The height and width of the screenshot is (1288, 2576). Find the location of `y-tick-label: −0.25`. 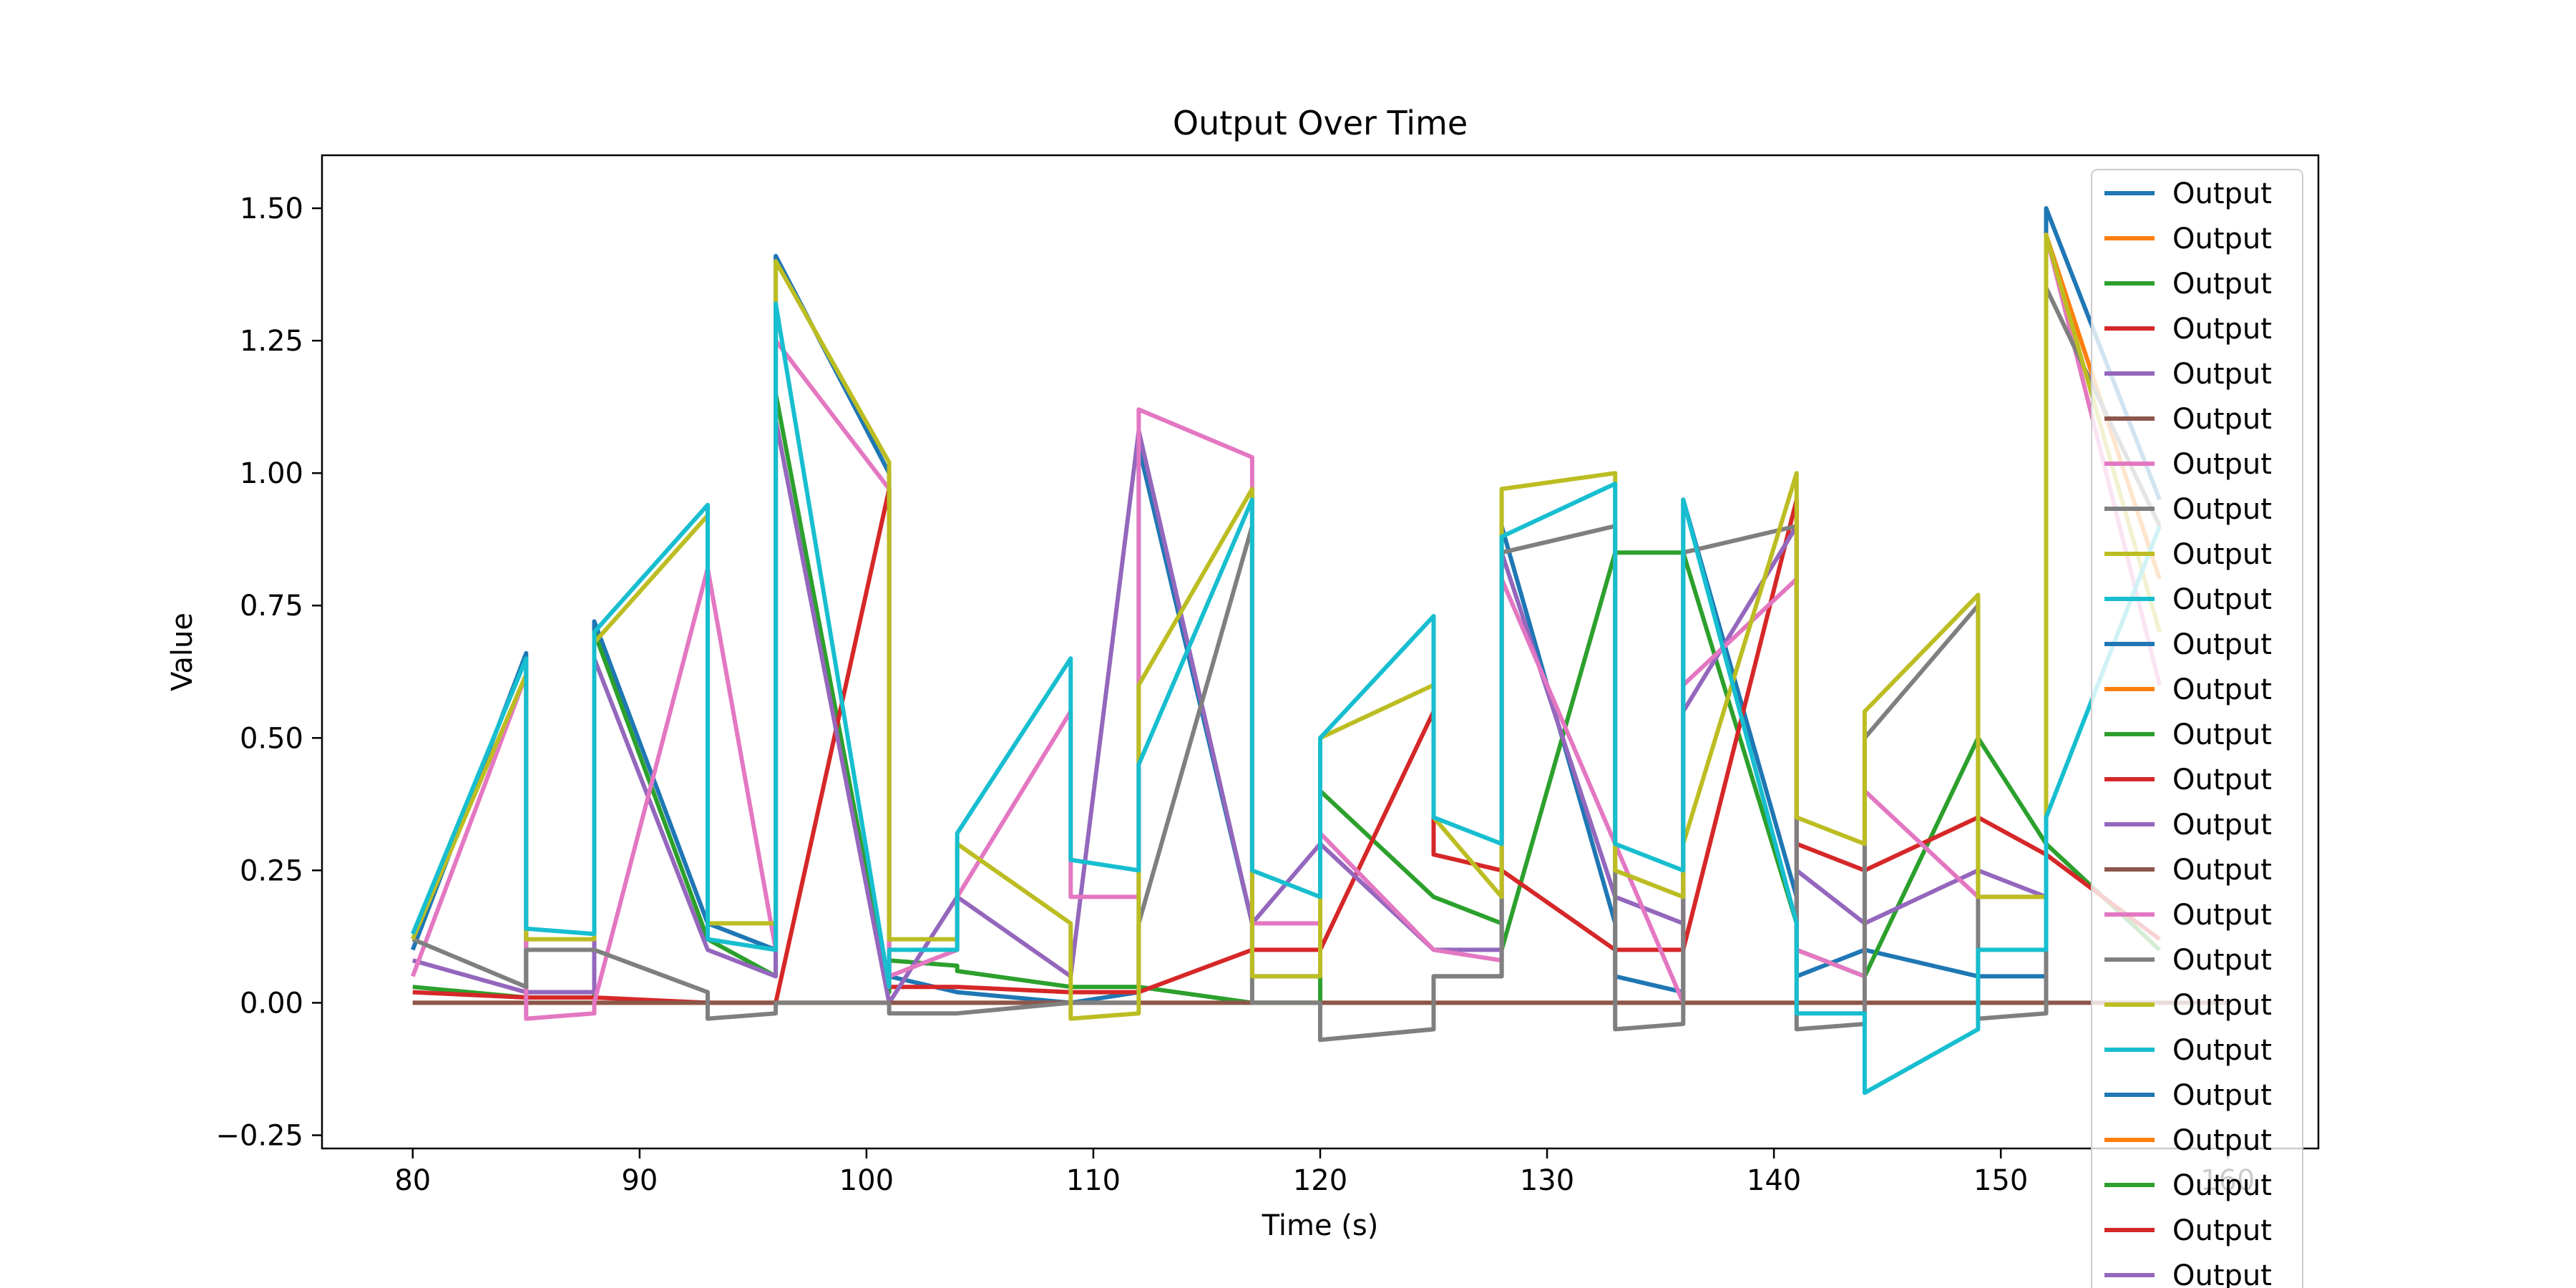

y-tick-label: −0.25 is located at coordinates (259, 1135).